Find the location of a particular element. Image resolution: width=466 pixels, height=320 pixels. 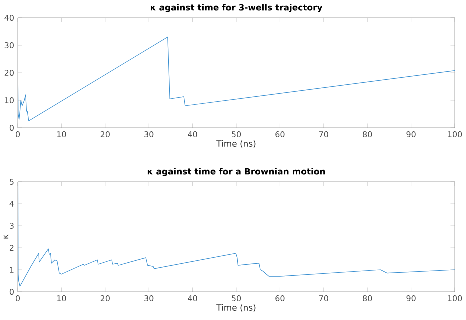

y-axis-title: κ is located at coordinates (6, 236).